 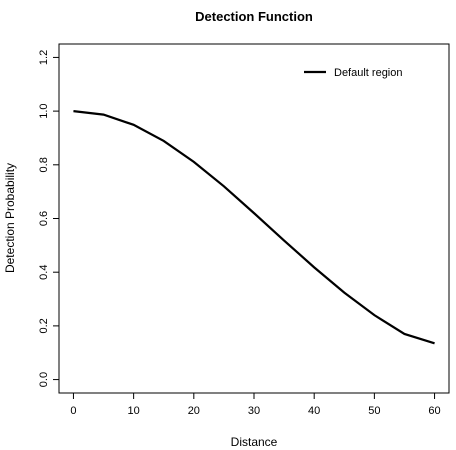 What do you see at coordinates (44, 325) in the screenshot?
I see `y-tick-label: 0.2` at bounding box center [44, 325].